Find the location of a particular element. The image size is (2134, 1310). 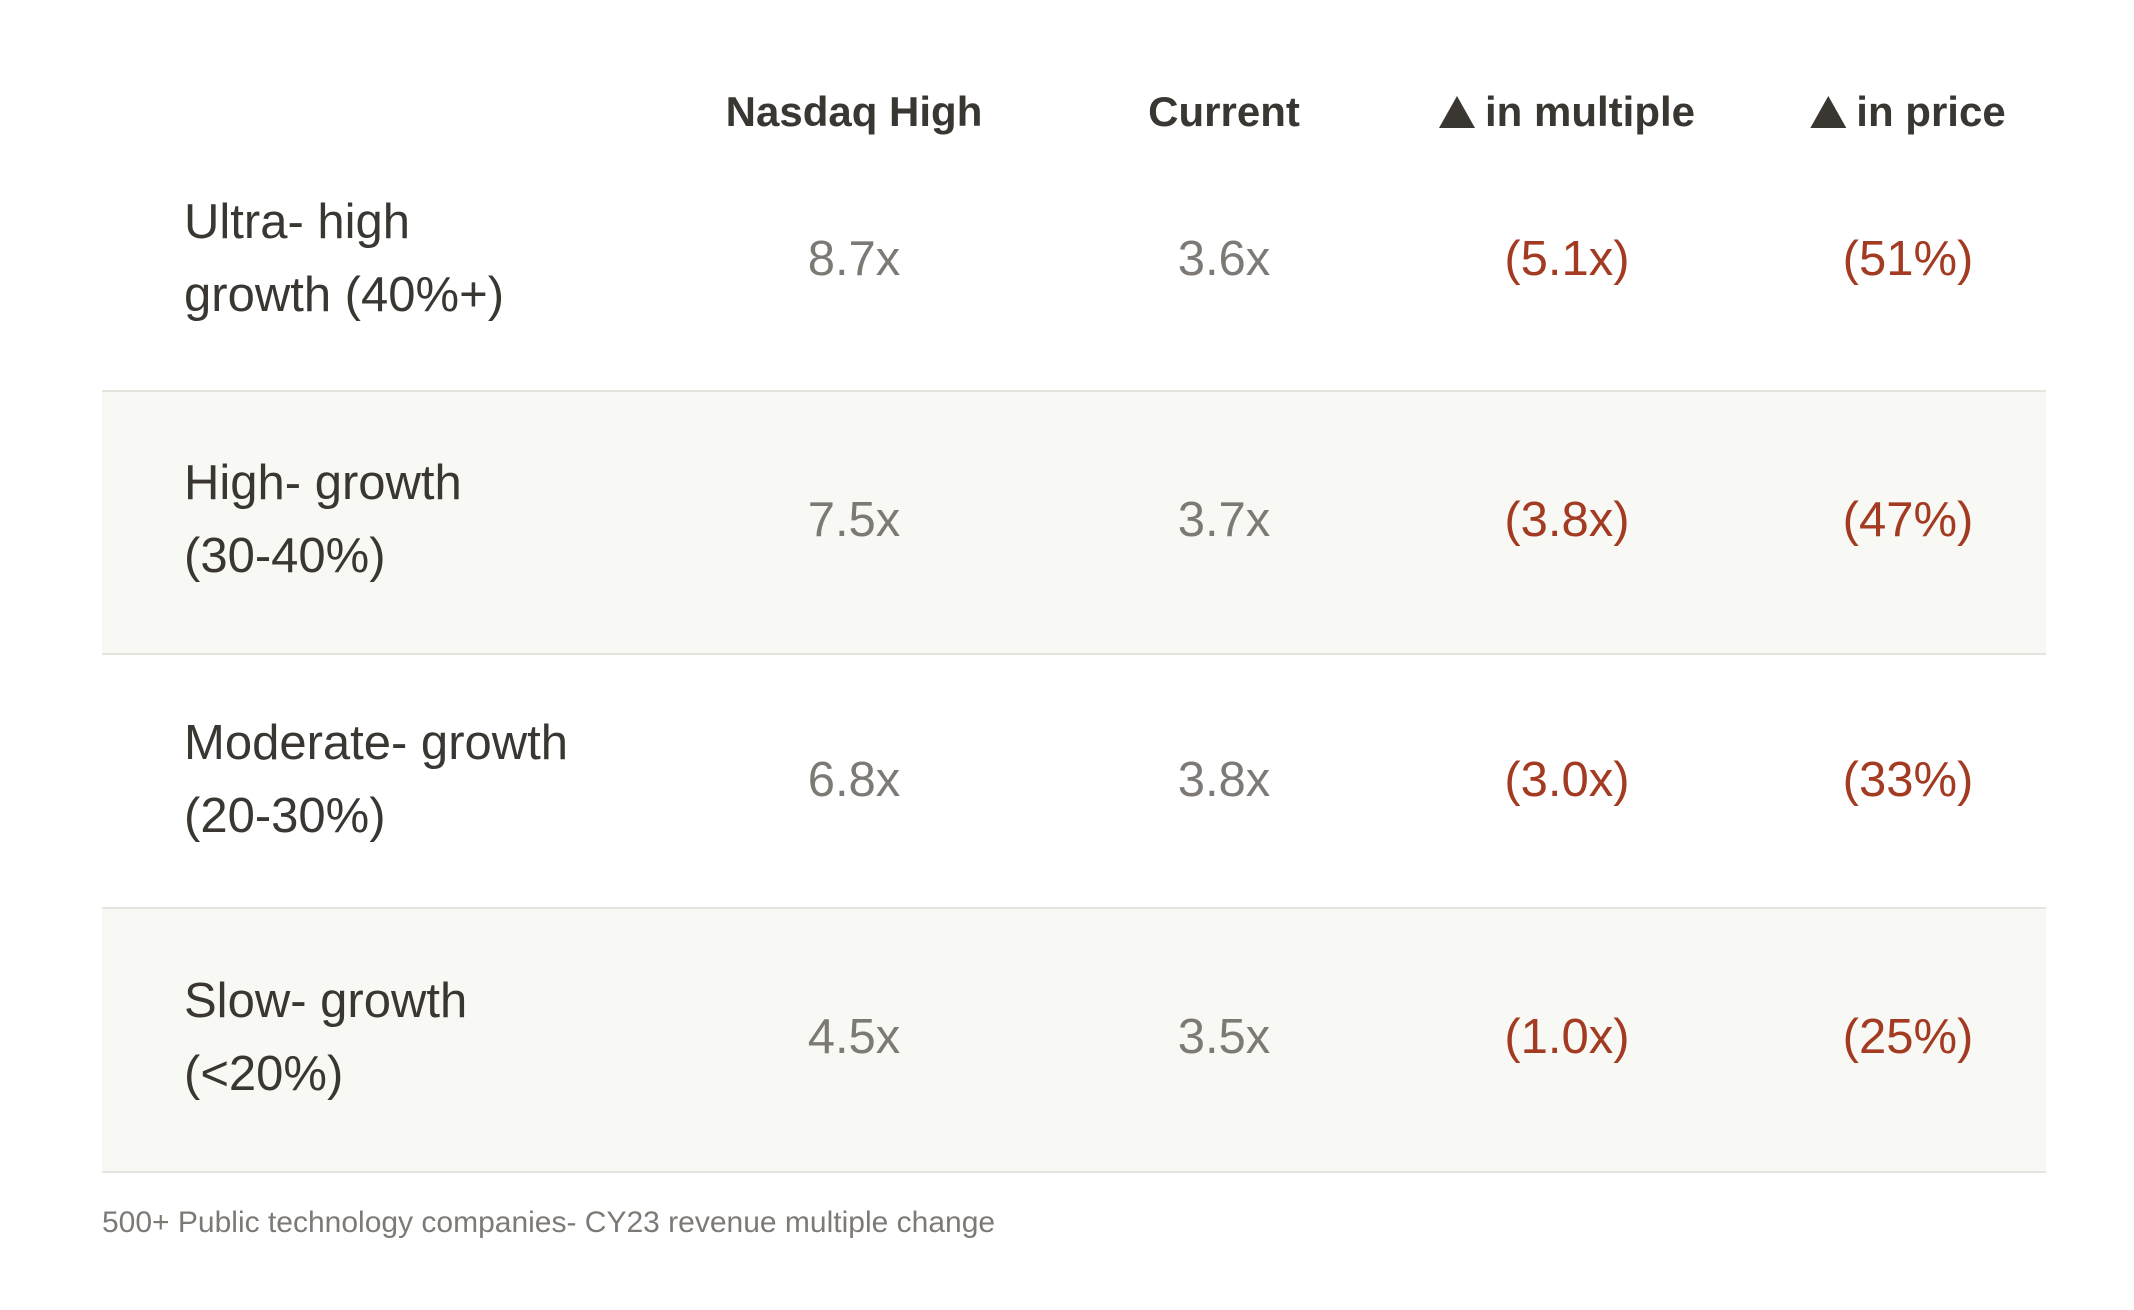

cell-delta-multiple: (5.1x) is located at coordinates (1567, 259).